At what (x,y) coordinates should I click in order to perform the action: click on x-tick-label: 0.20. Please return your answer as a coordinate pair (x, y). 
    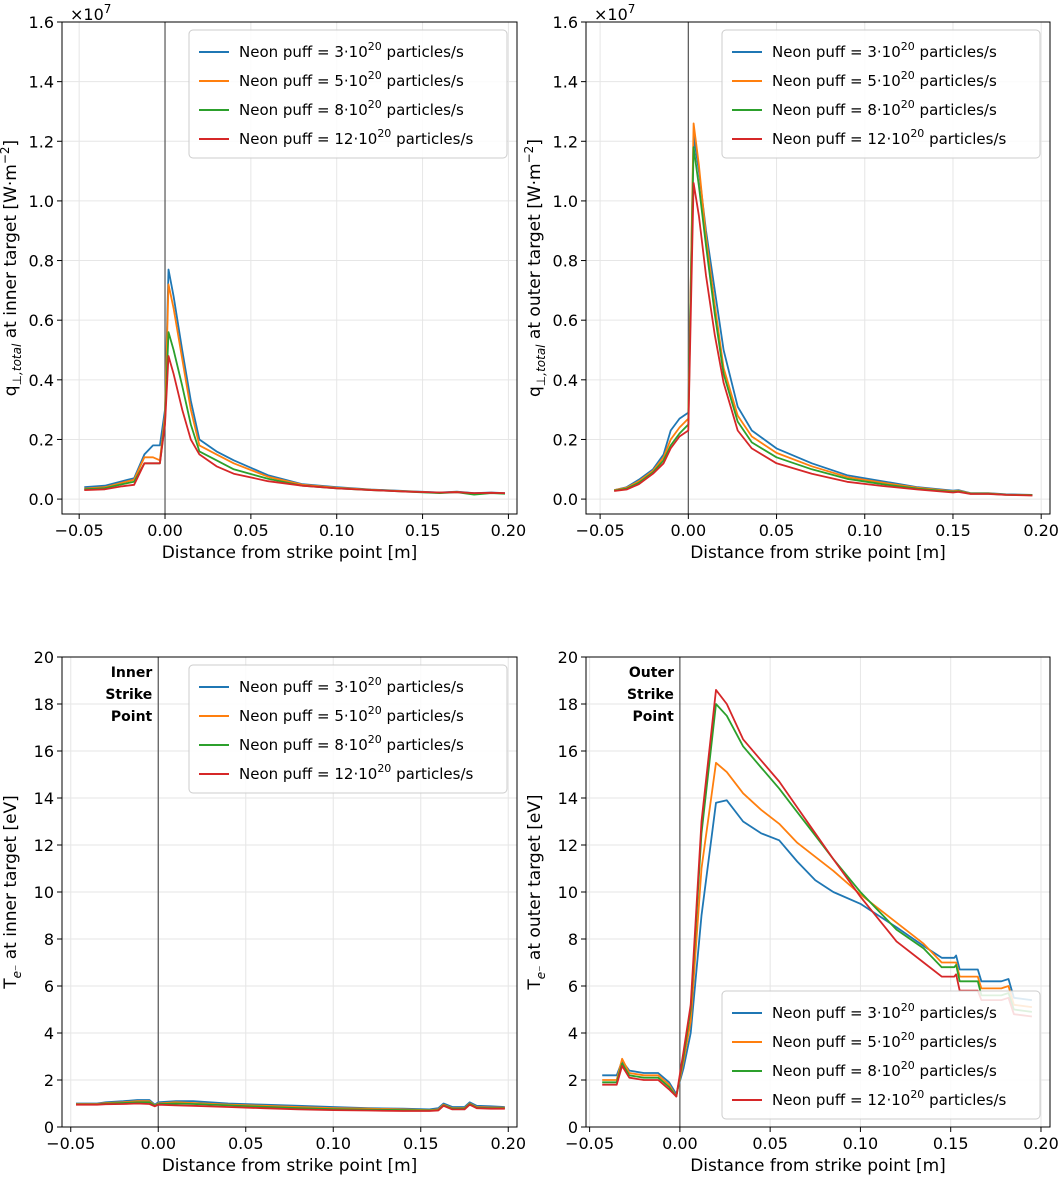
    Looking at the image, I should click on (508, 1143).